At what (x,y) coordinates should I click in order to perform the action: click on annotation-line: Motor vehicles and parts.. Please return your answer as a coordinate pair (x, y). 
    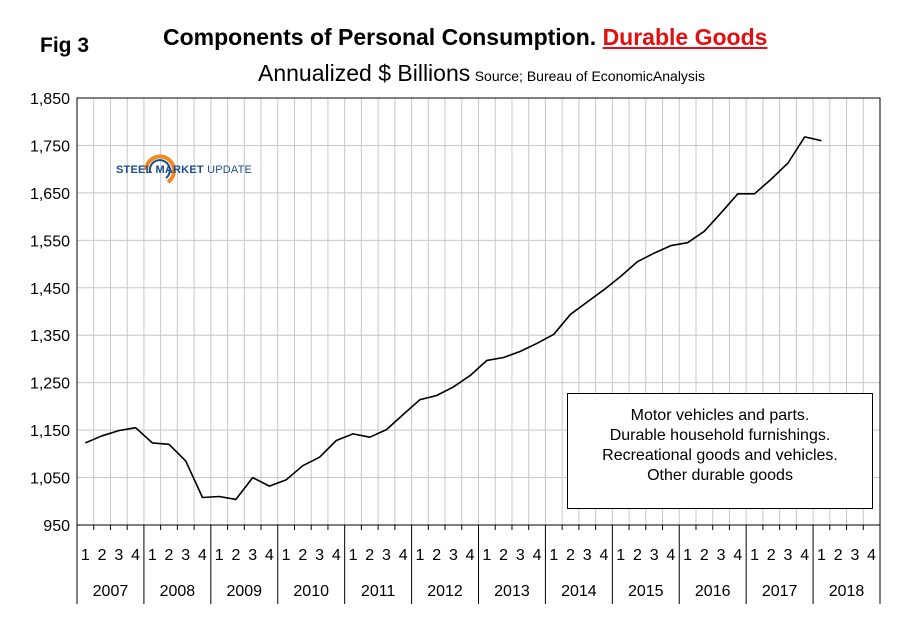
    Looking at the image, I should click on (720, 415).